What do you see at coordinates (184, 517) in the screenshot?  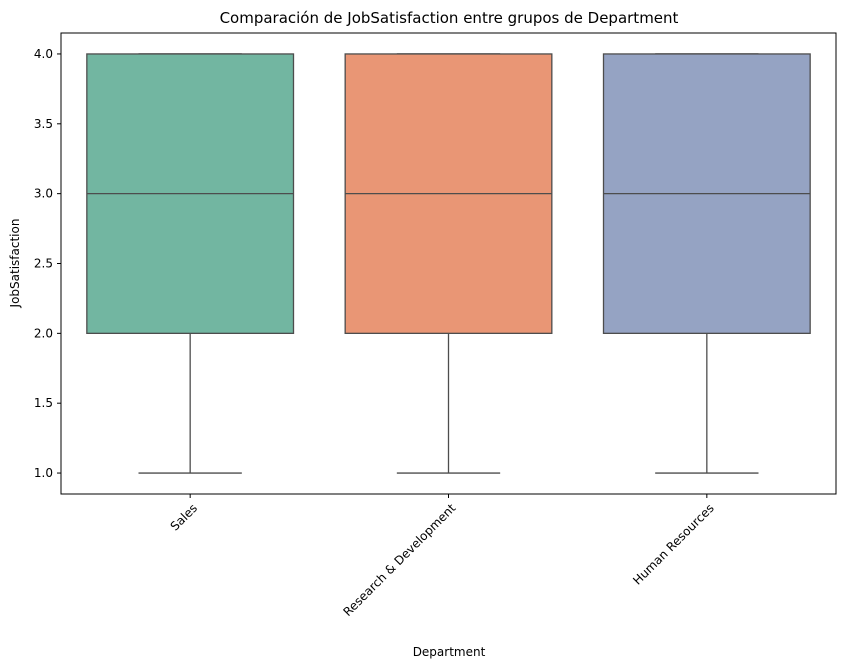 I see `x-tick-label: Sales` at bounding box center [184, 517].